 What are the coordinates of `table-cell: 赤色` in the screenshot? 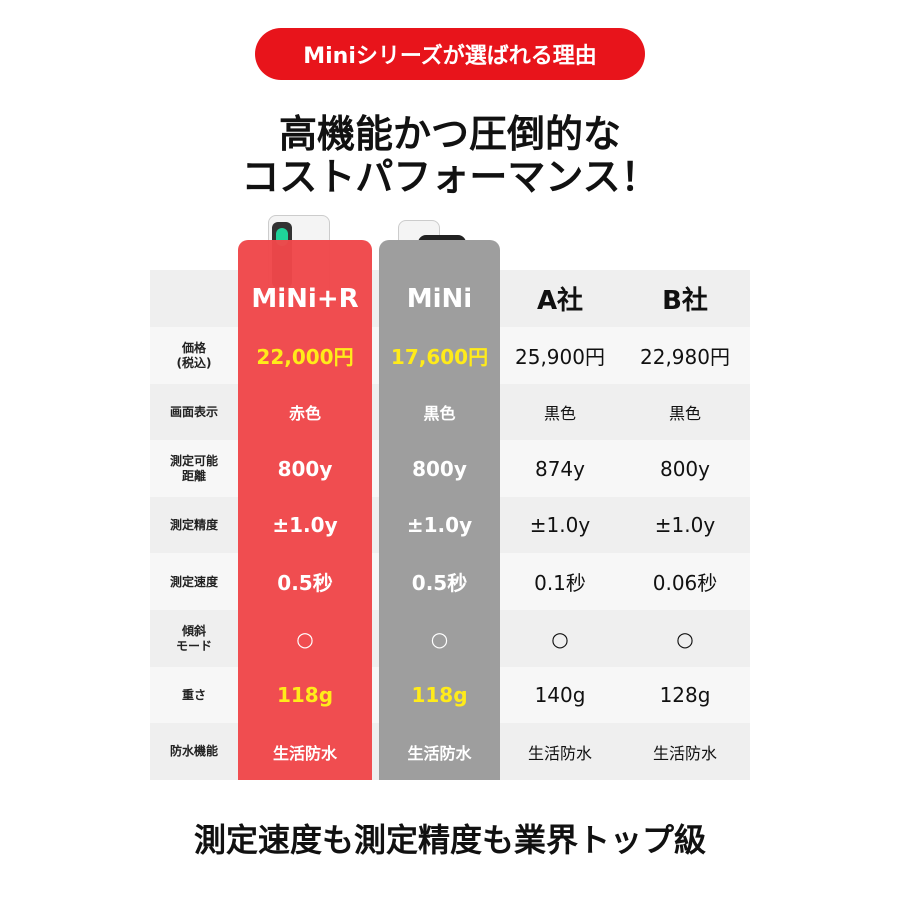 It's located at (304, 414).